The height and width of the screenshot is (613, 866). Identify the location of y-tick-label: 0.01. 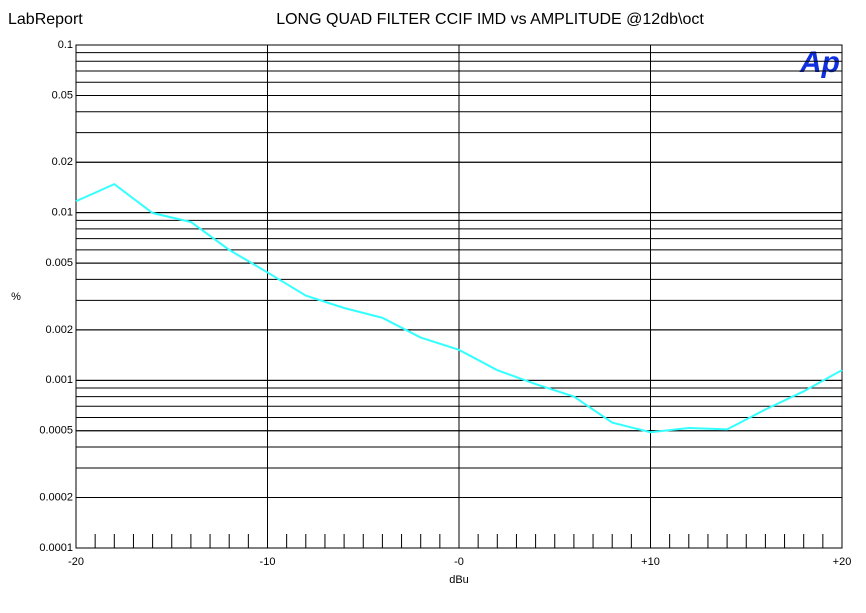
(62, 213).